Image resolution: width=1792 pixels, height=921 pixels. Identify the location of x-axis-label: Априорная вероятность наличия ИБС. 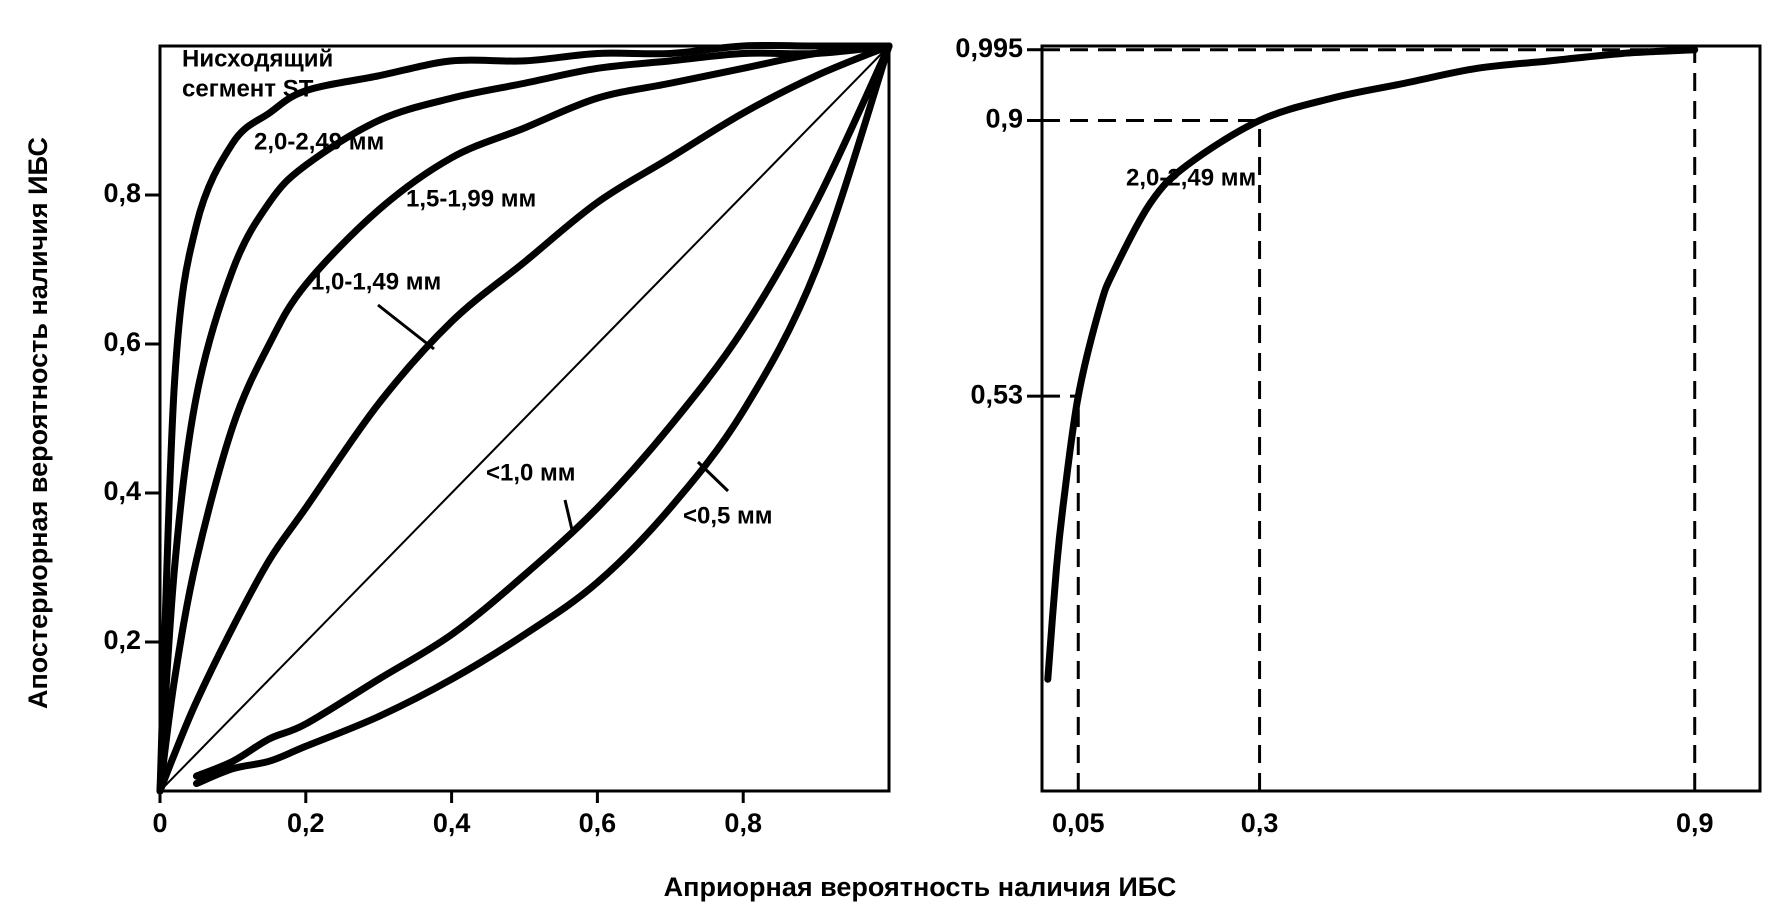
(920, 887).